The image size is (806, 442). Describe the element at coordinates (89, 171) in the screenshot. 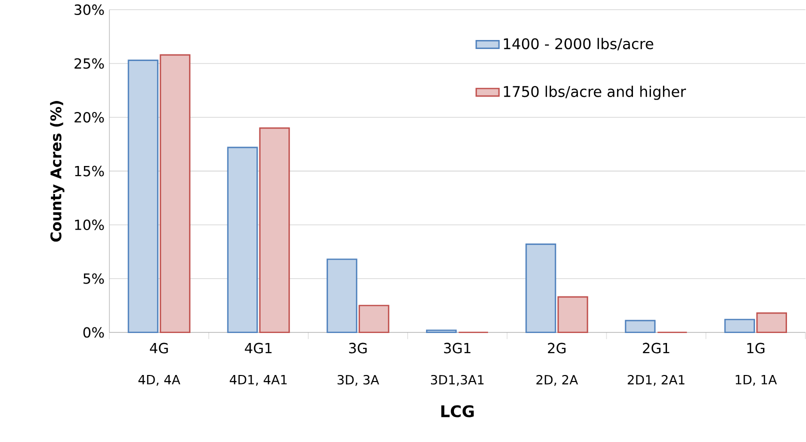

I see `y-tick-label: 15%` at that location.